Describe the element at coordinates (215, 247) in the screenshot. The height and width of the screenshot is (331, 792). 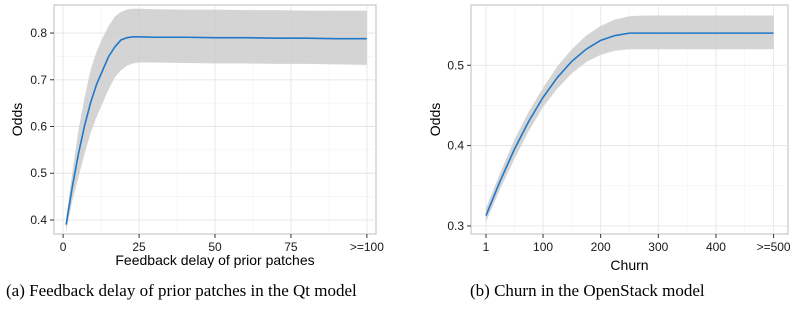
I see `x-tick-label: 50` at that location.